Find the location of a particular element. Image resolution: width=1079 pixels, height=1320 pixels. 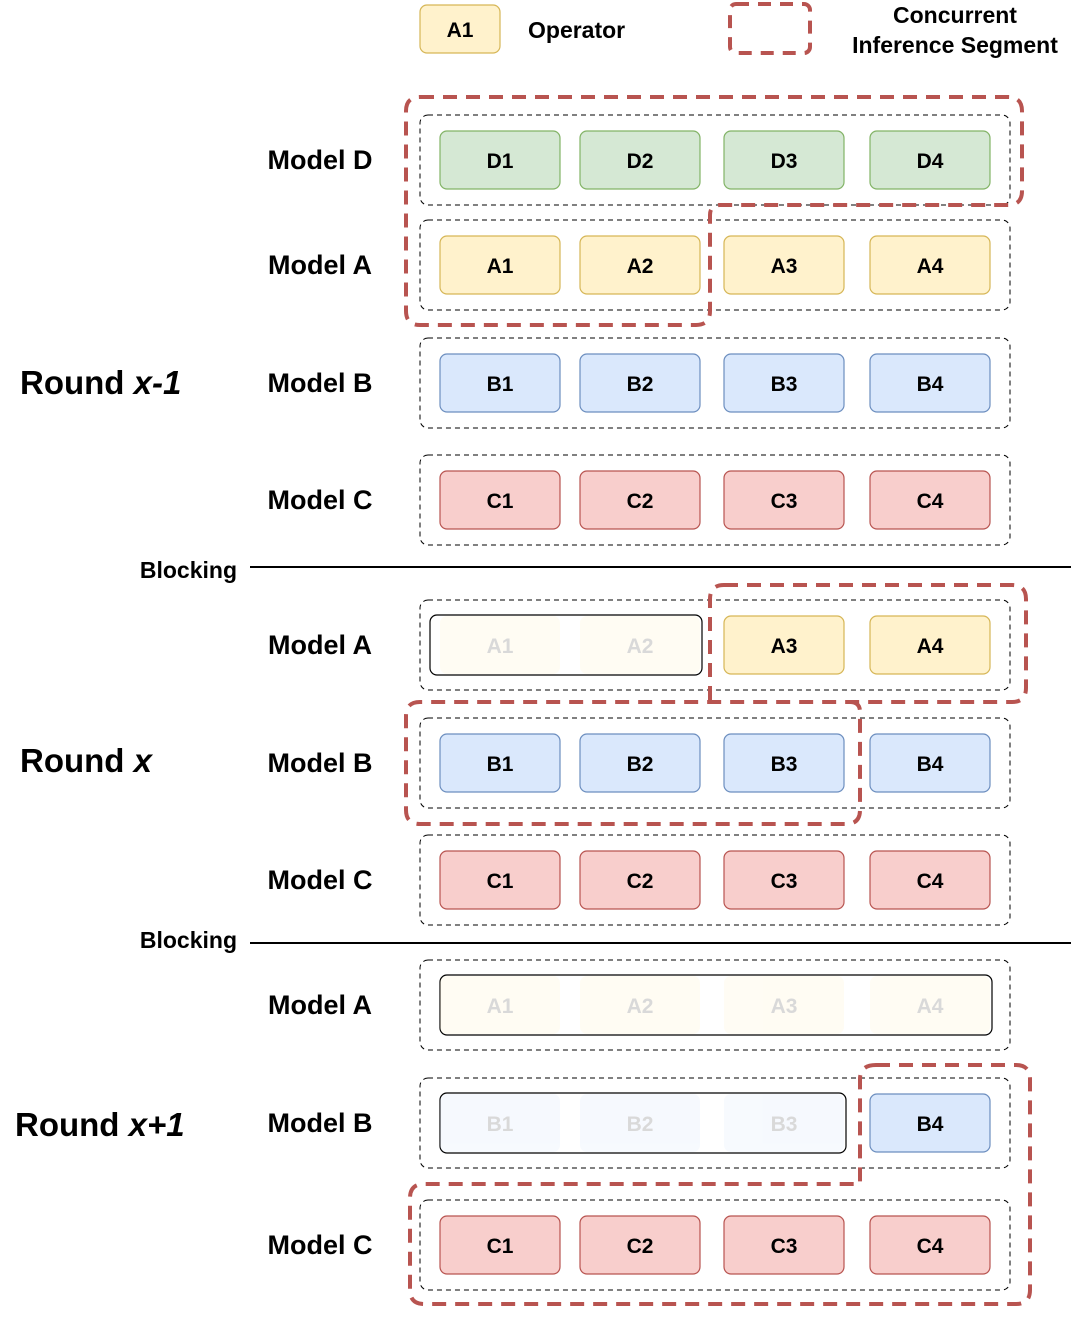

round-label-x: Round x is located at coordinates (87, 760).